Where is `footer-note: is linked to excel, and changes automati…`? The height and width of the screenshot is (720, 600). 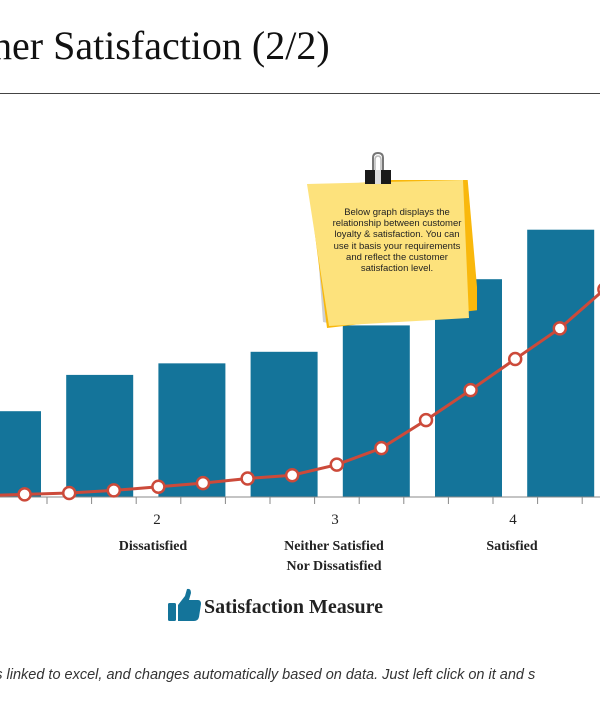 footer-note: is linked to excel, and changes automati… is located at coordinates (268, 675).